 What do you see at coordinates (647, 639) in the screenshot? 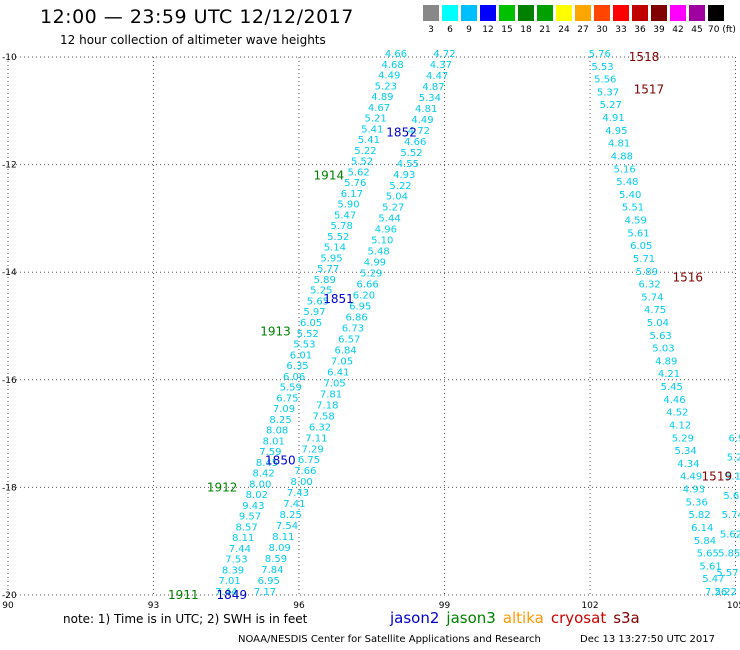
I see `generated-timestamp: Dec 13 13:27:50 UTC 2017` at bounding box center [647, 639].